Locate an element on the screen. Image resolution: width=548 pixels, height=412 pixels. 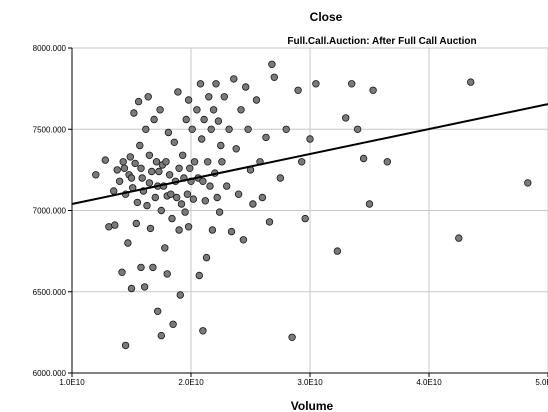
y-tick-label: 7500.000 is located at coordinates (50, 129).